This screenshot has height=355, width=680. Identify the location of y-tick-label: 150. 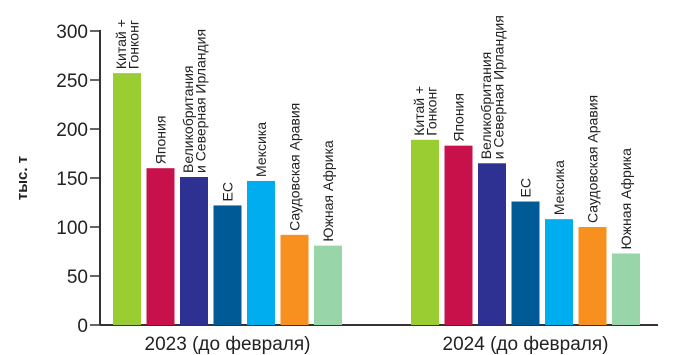
(72, 179).